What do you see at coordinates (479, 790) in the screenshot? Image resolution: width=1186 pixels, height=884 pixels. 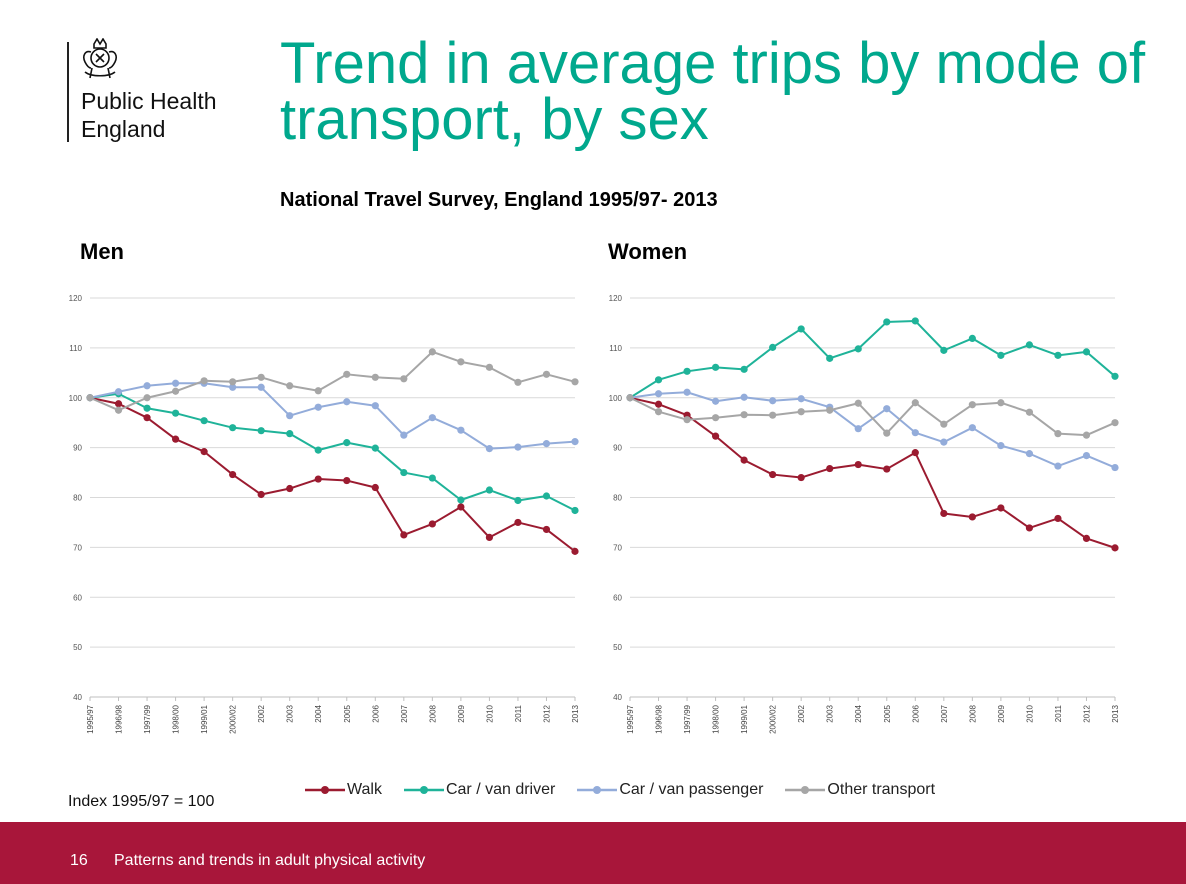 I see `legend-item-car-driver: Car / van driver` at bounding box center [479, 790].